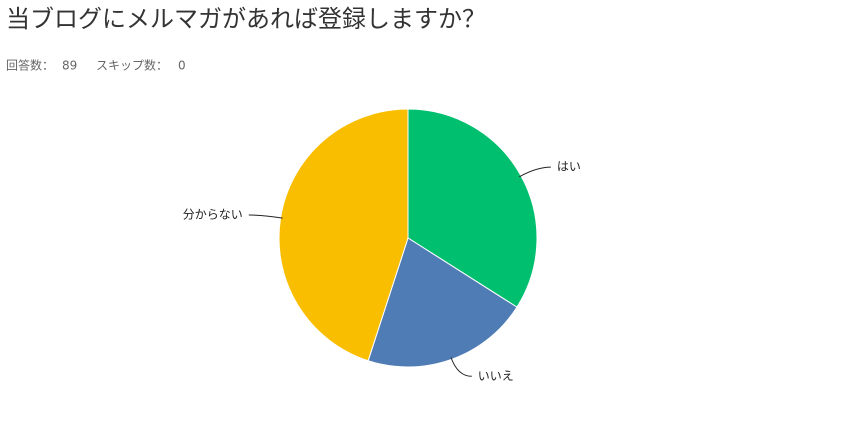 Image resolution: width=860 pixels, height=427 pixels. What do you see at coordinates (30, 65) in the screenshot?
I see `responses-label: 回答数：` at bounding box center [30, 65].